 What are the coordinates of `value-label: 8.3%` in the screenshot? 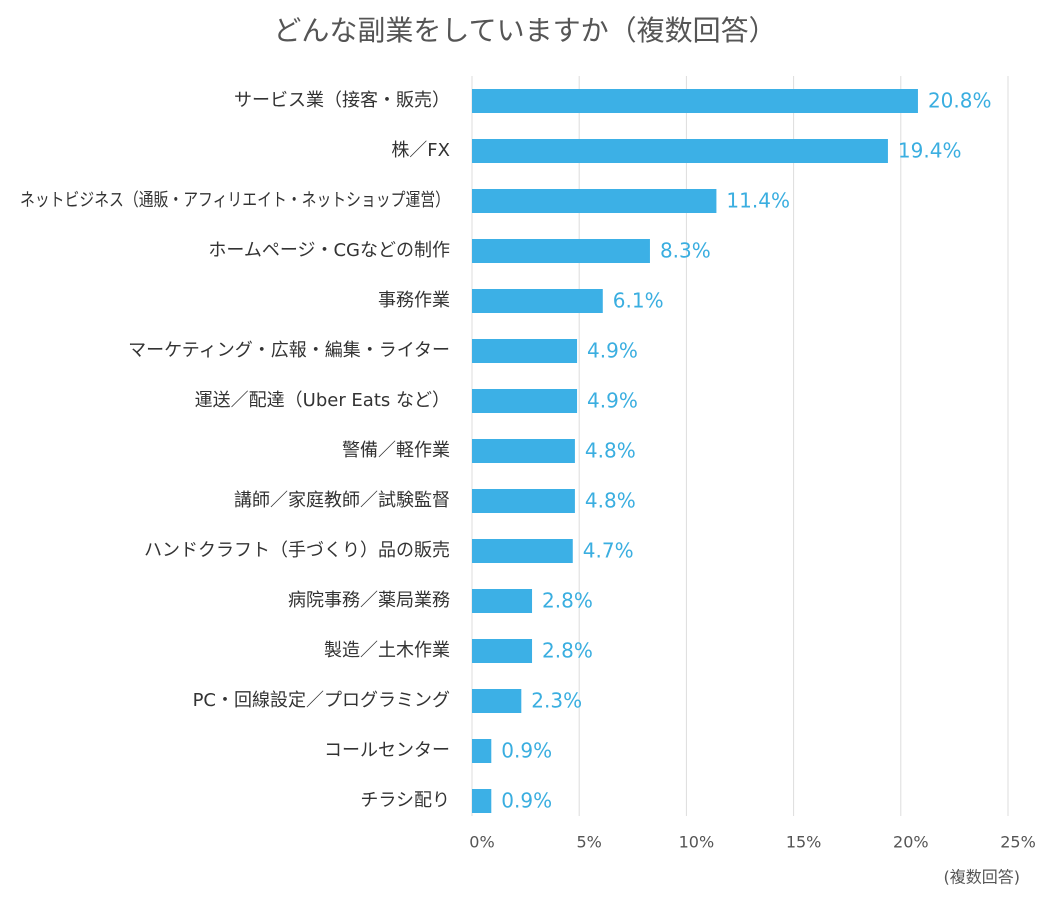 It's located at (685, 251).